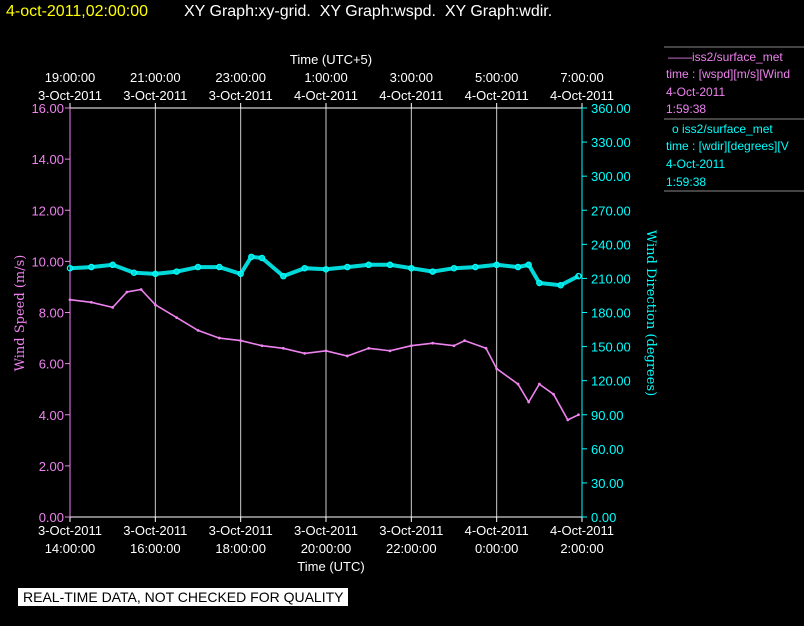 This screenshot has width=804, height=626. What do you see at coordinates (51, 517) in the screenshot?
I see `y-tick-label: 0.00` at bounding box center [51, 517].